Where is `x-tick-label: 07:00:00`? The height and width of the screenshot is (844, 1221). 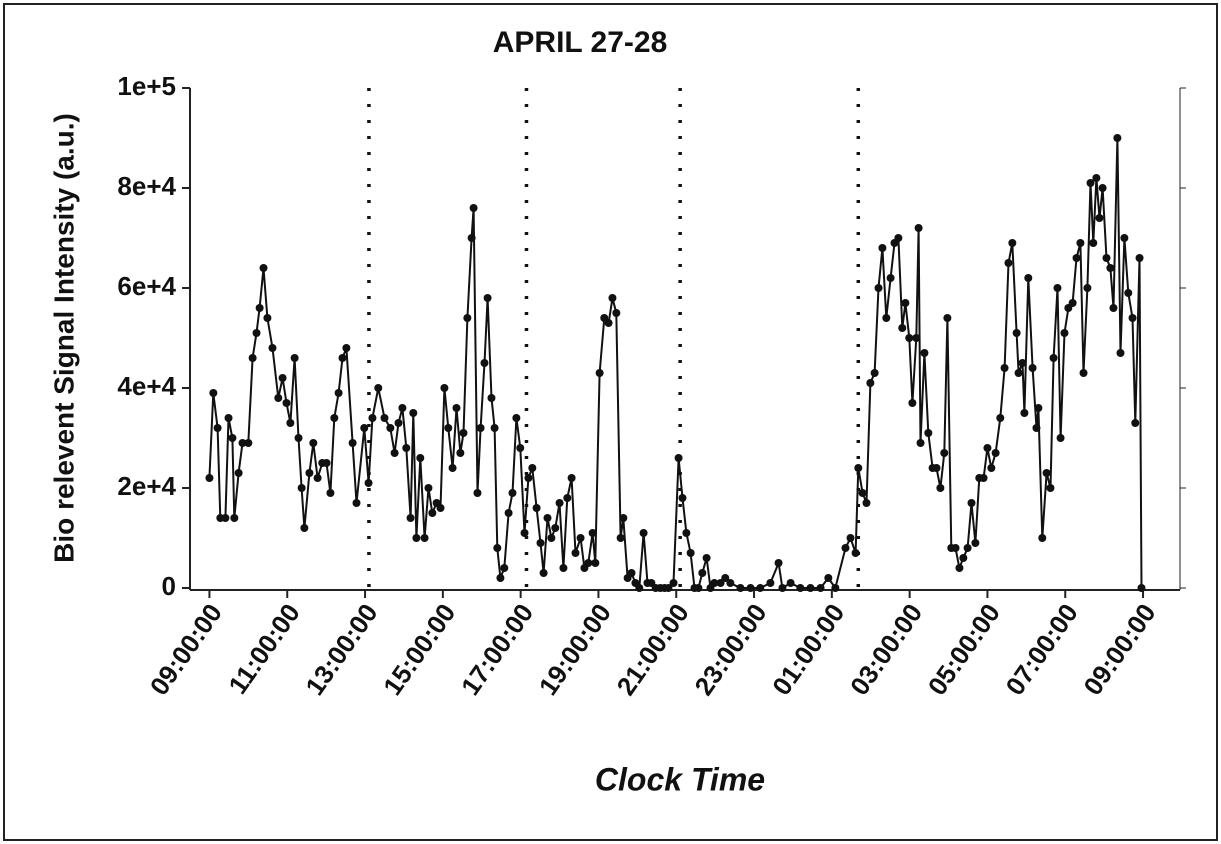 x-tick-label: 07:00:00 is located at coordinates (1042, 649).